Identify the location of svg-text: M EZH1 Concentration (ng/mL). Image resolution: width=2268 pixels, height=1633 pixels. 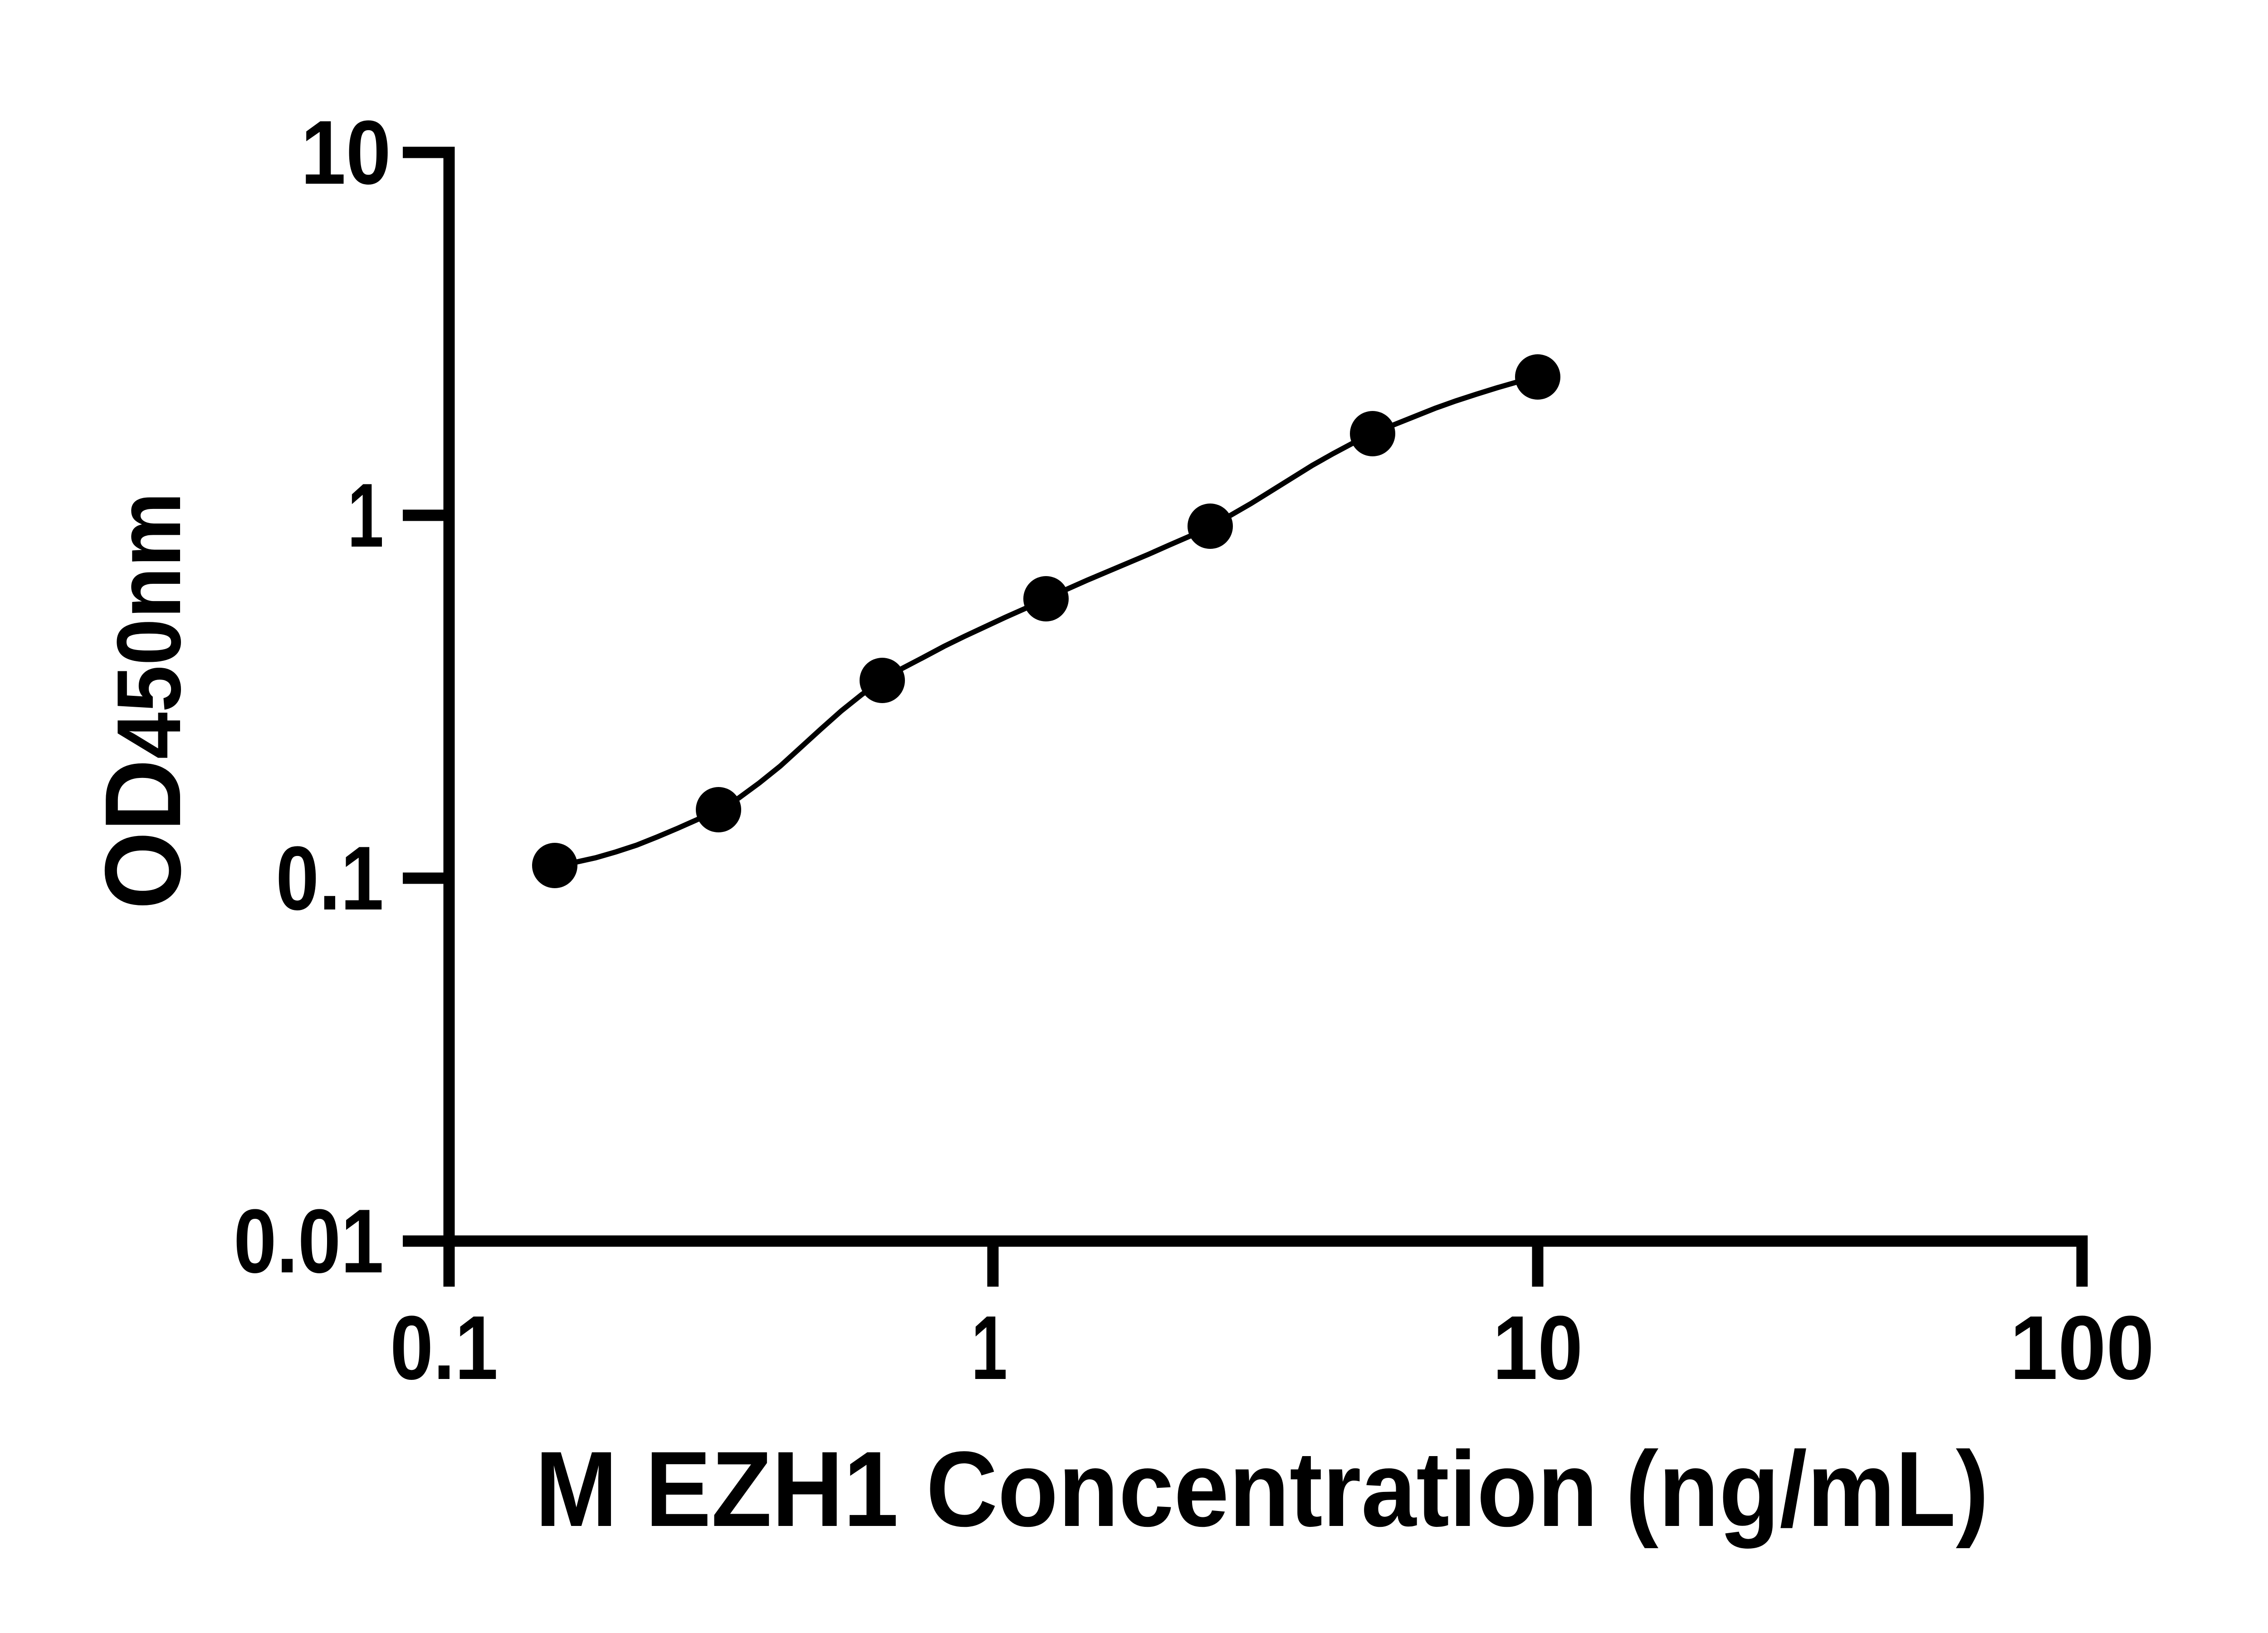
(1262, 1489).